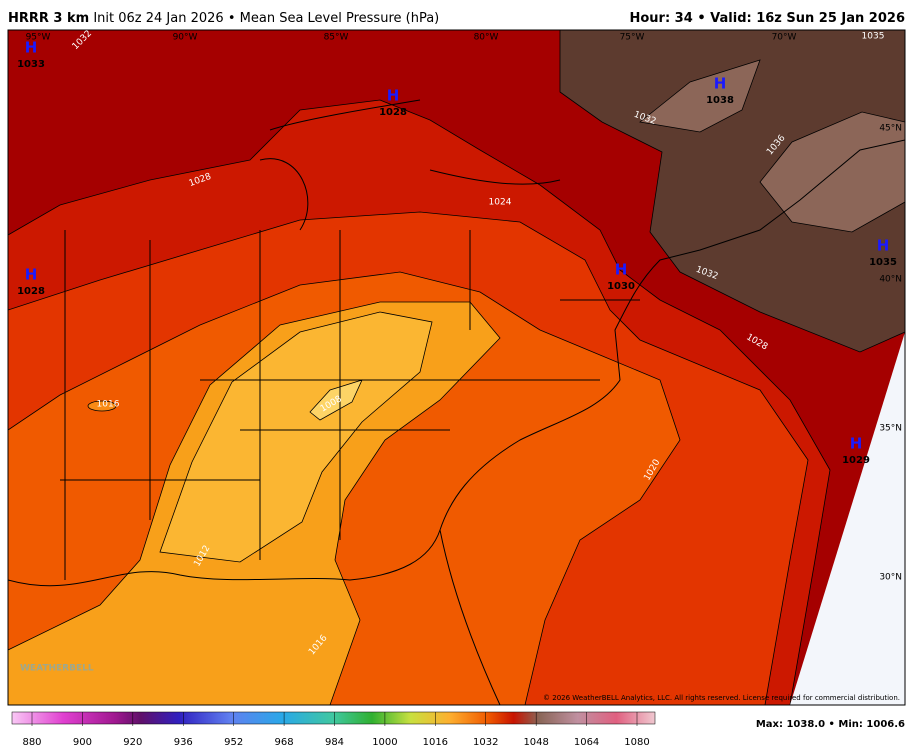 This screenshot has height=750, width=913. What do you see at coordinates (108, 405) in the screenshot?
I see `contour-label: 1016` at bounding box center [108, 405].